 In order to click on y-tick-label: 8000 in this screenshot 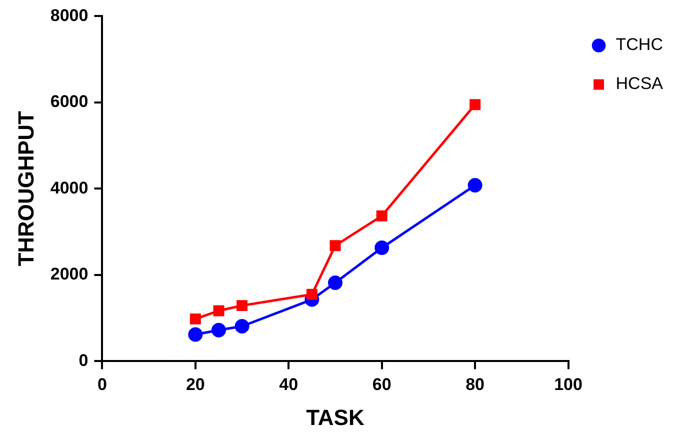, I will do `click(69, 15)`.